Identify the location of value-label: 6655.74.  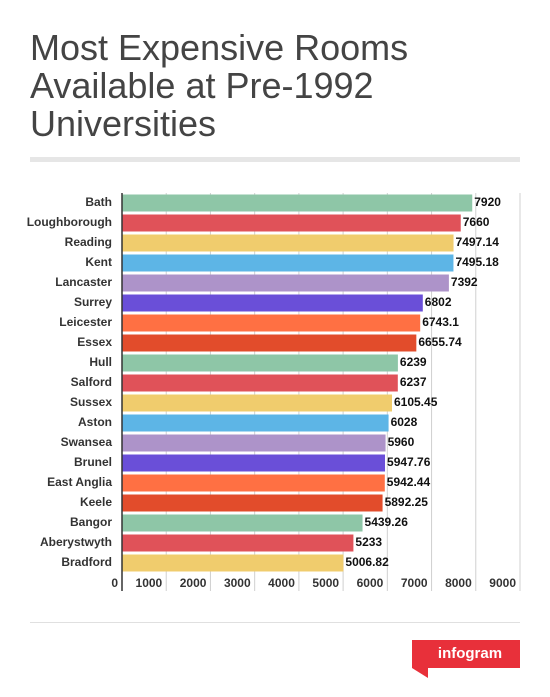
(440, 342).